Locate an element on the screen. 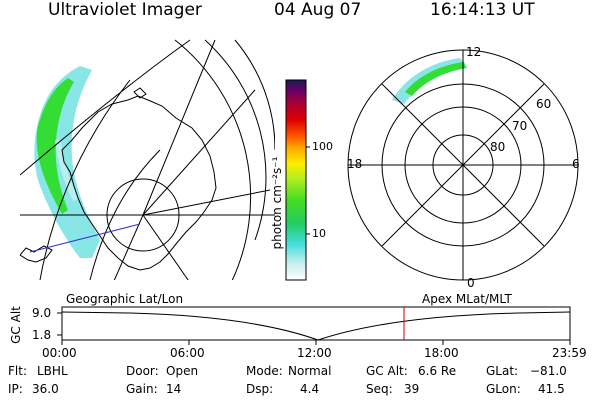  gain-value: 14 is located at coordinates (174, 389).